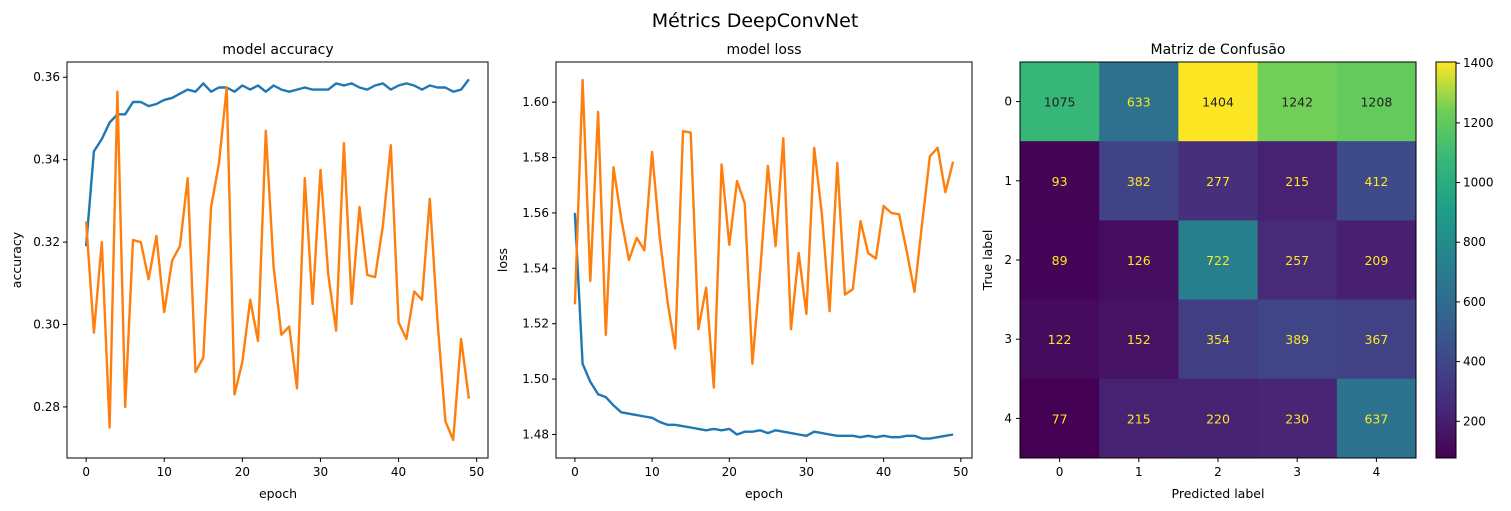 This screenshot has height=511, width=1511. What do you see at coordinates (1218, 102) in the screenshot?
I see `confusion-cell-value: 1404` at bounding box center [1218, 102].